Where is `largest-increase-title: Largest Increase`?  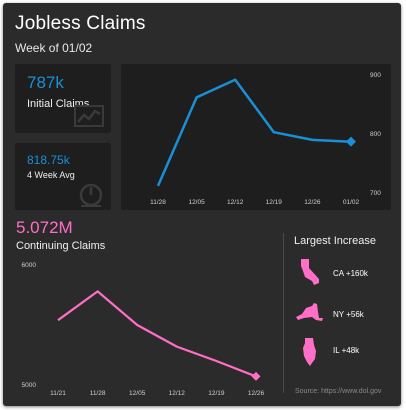 largest-increase-title: Largest Increase is located at coordinates (335, 241).